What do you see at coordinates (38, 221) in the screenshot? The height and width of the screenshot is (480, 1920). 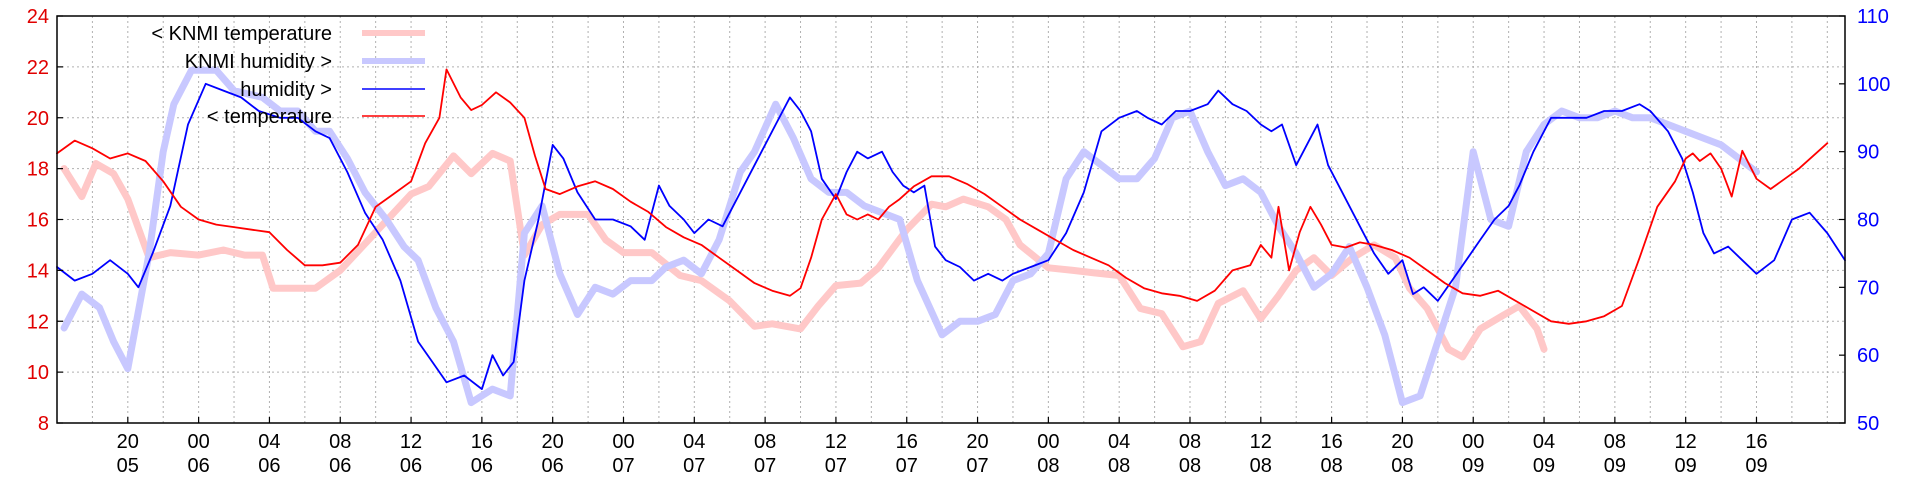 I see `left-tick-label: 16` at bounding box center [38, 221].